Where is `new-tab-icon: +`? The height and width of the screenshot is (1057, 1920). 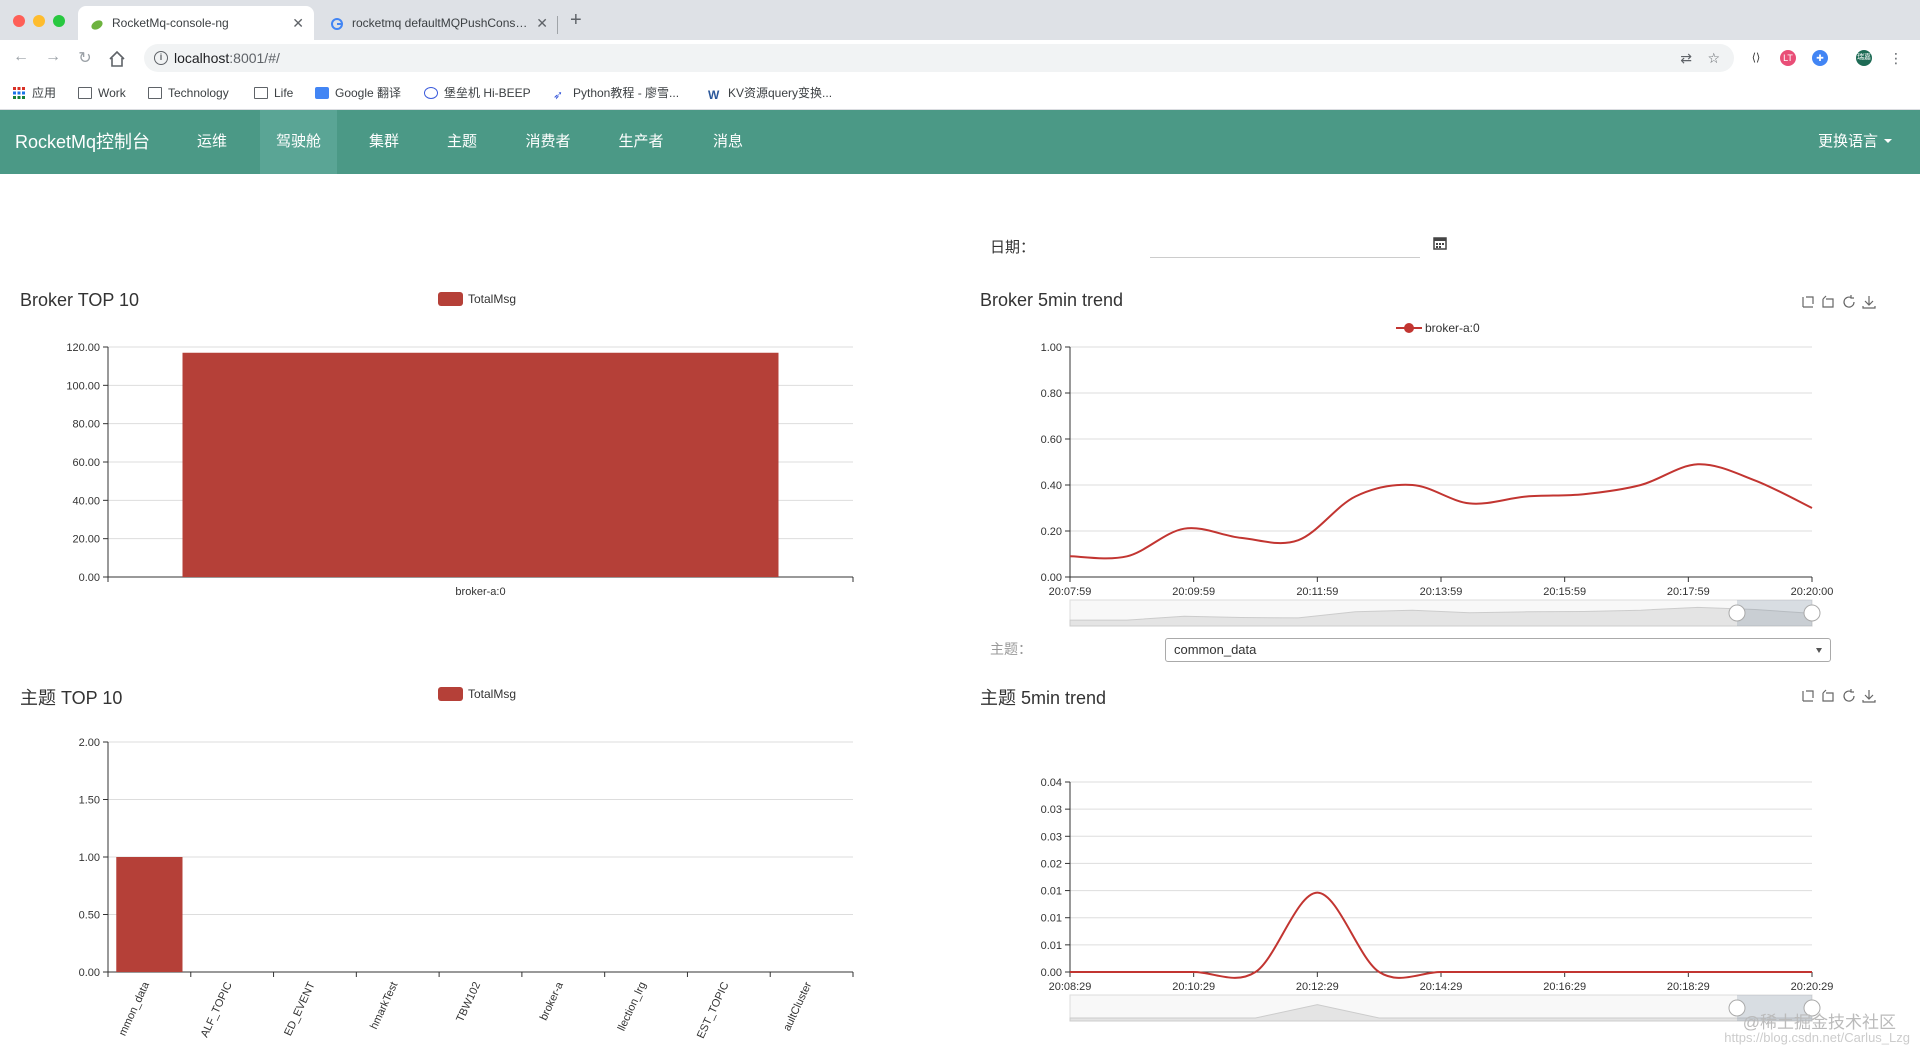
new-tab-icon: + is located at coordinates (576, 20).